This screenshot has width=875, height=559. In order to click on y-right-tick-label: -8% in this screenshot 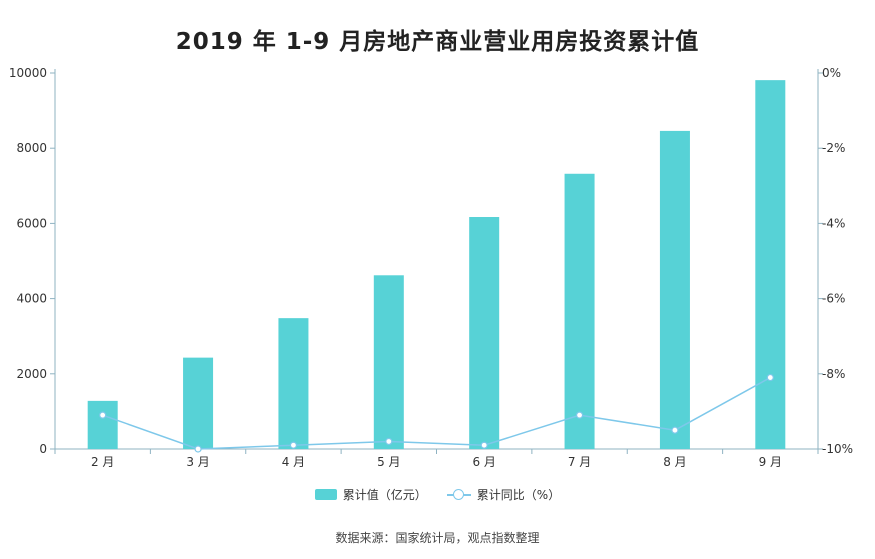, I will do `click(833, 374)`.